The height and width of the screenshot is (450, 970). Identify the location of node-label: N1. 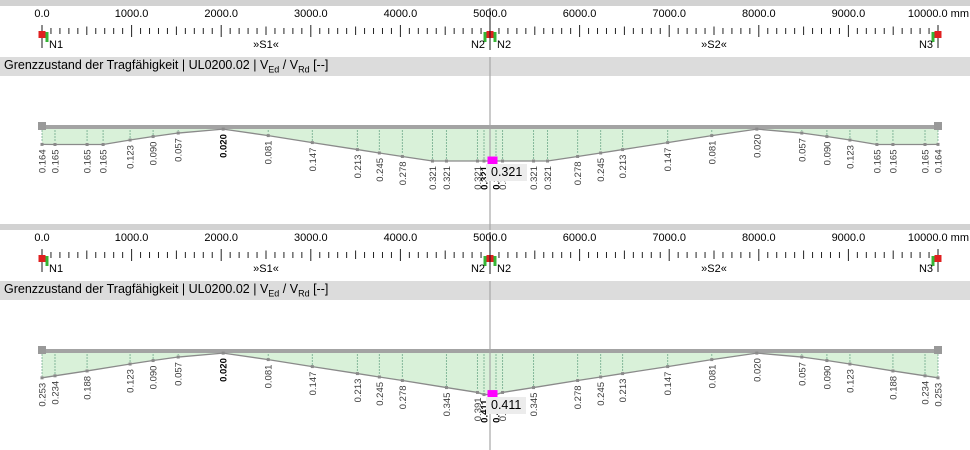
(56, 45).